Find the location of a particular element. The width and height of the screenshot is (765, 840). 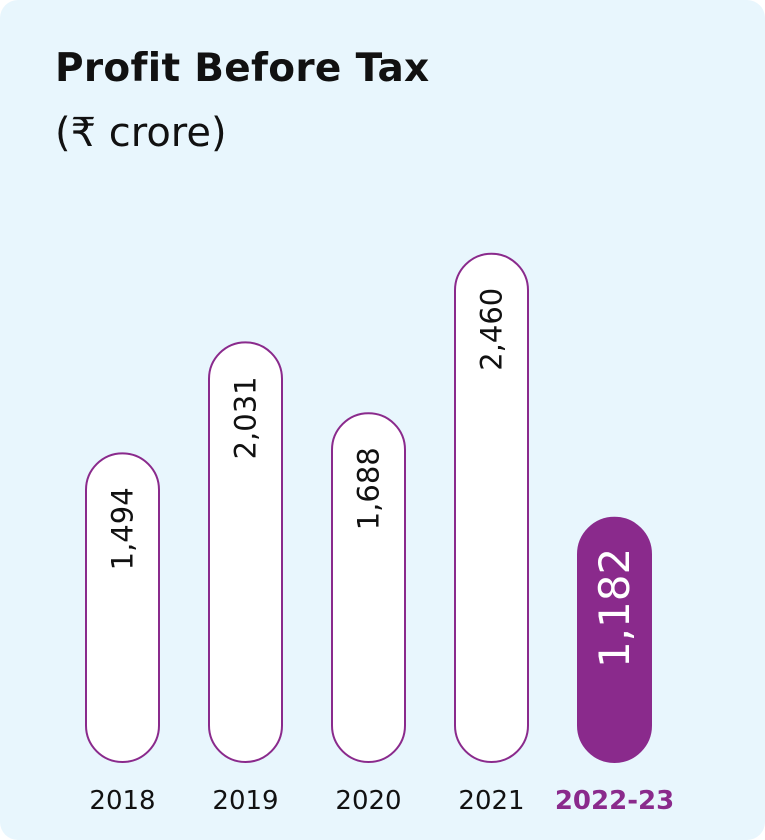

category-label-2022-23: 2022-23 is located at coordinates (614, 801).